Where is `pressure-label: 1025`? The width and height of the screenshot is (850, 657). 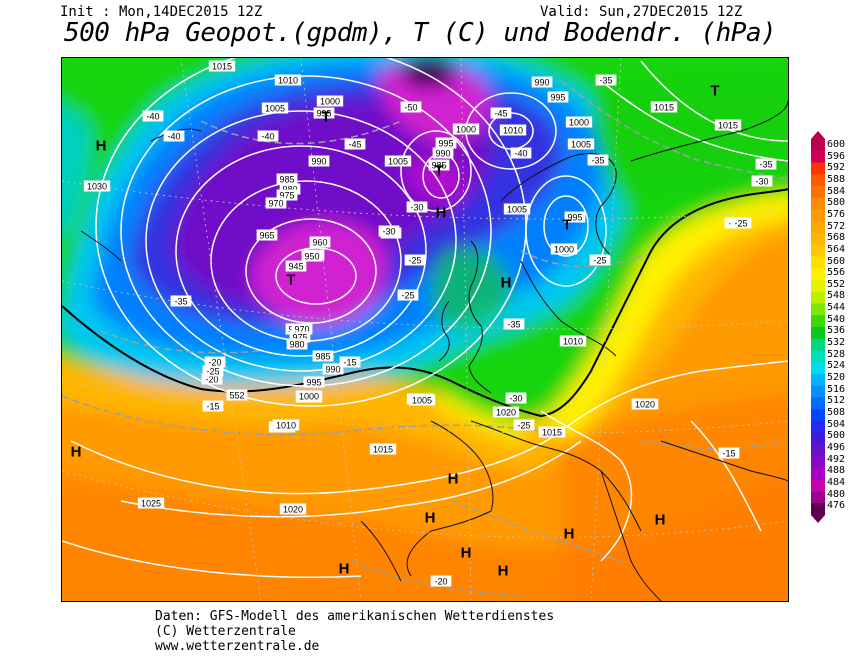
pressure-label: 1025 is located at coordinates (151, 504).